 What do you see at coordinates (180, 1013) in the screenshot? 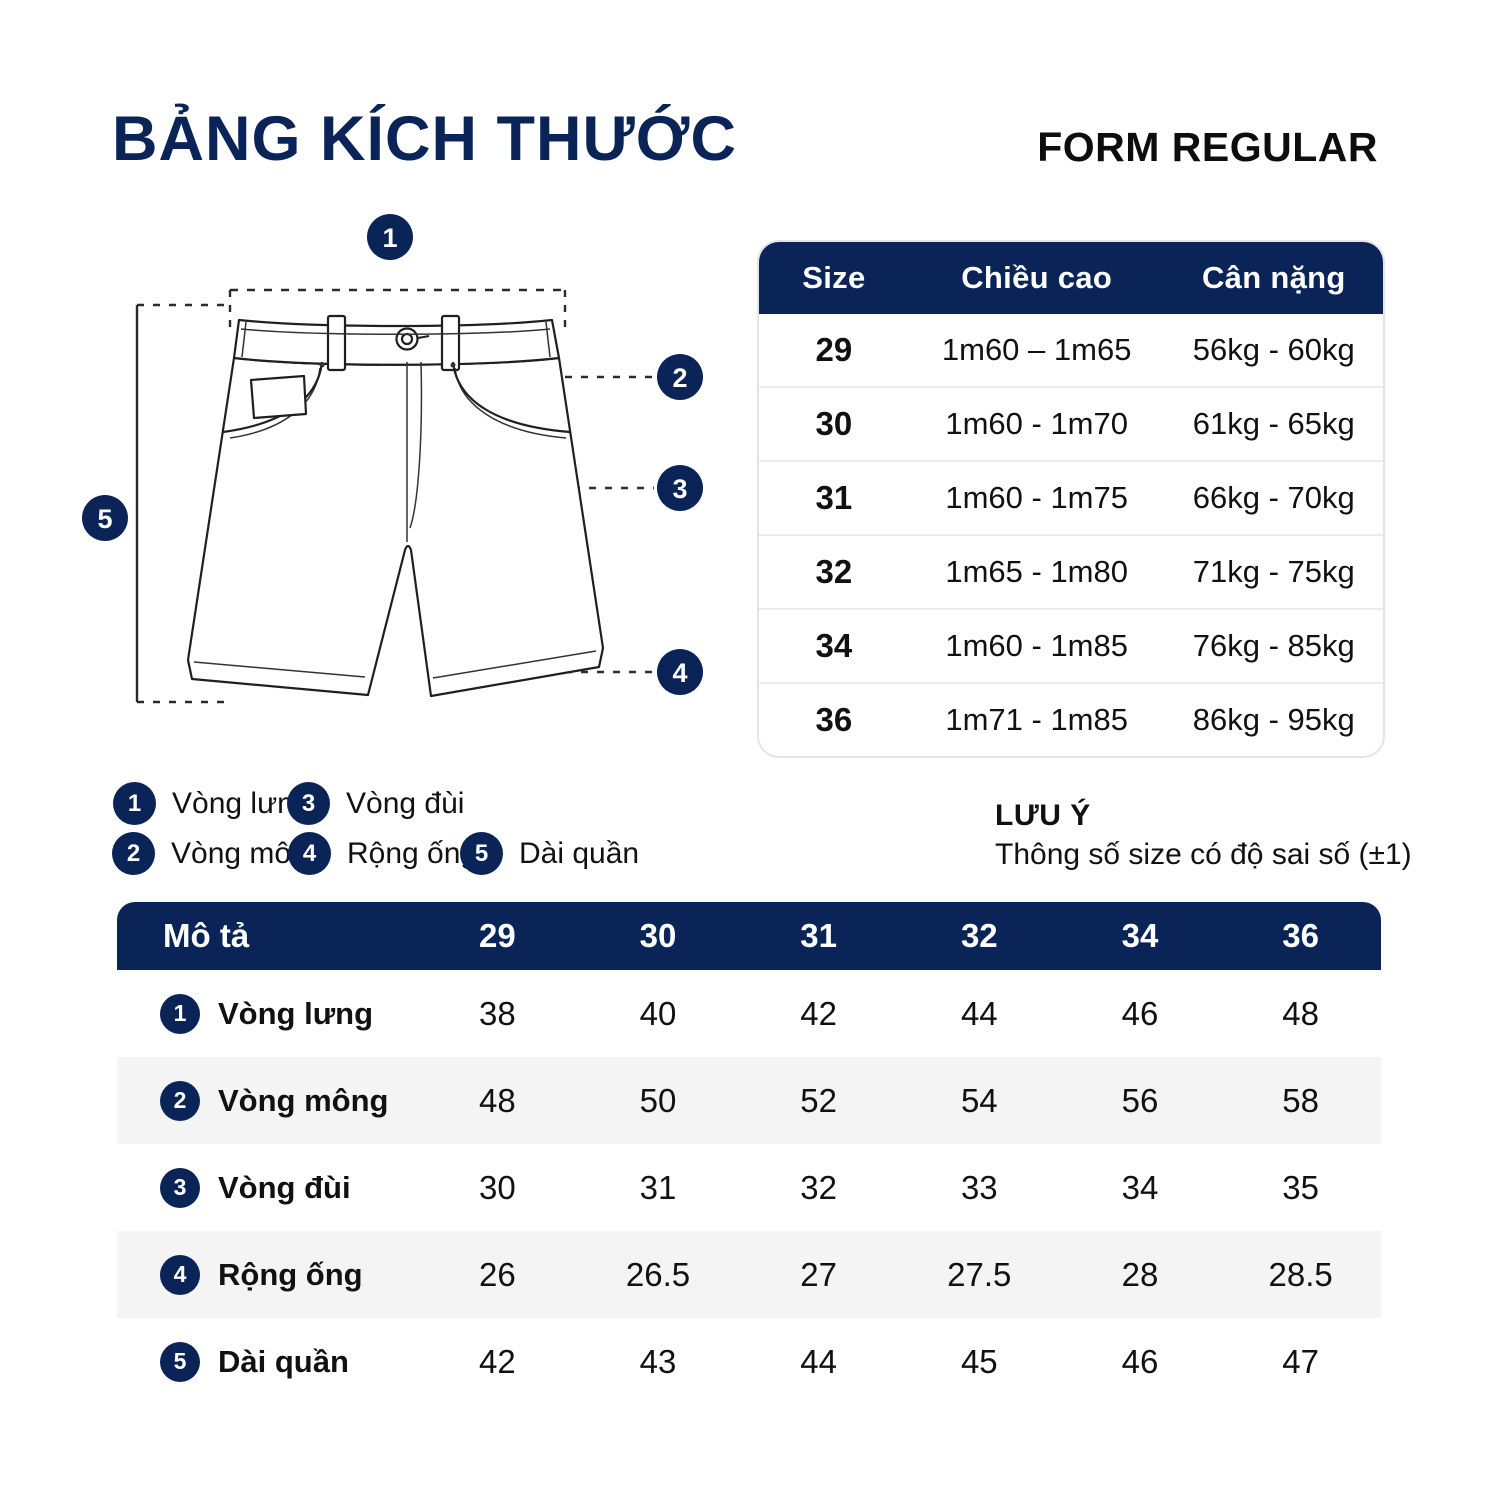
I see `row-badge-1: 1` at bounding box center [180, 1013].